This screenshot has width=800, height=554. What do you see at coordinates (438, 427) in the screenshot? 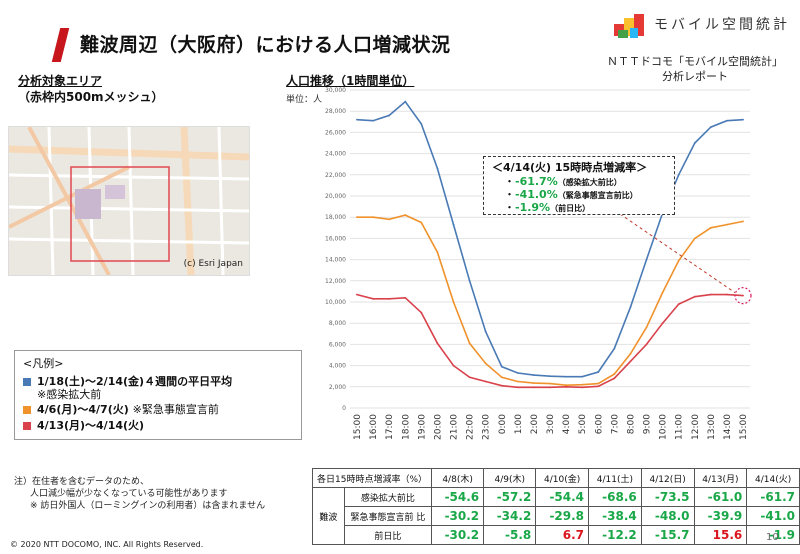
I see `x-tick-label: 20:00` at bounding box center [438, 427].